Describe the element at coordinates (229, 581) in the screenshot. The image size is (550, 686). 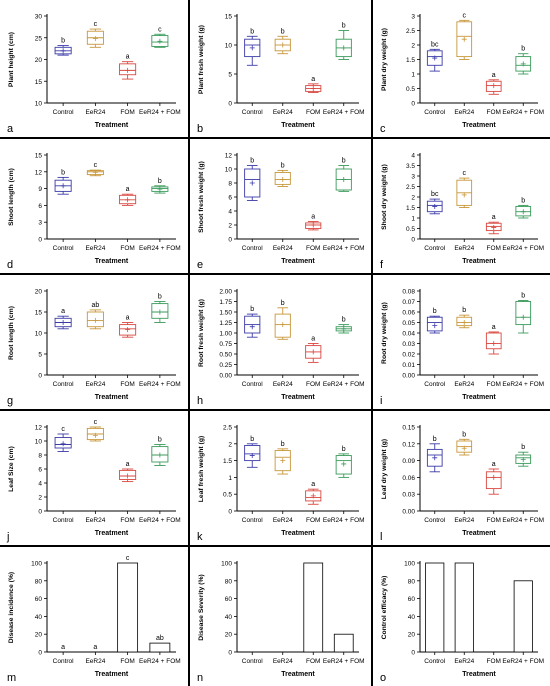
I see `y-tick-label: 80` at that location.